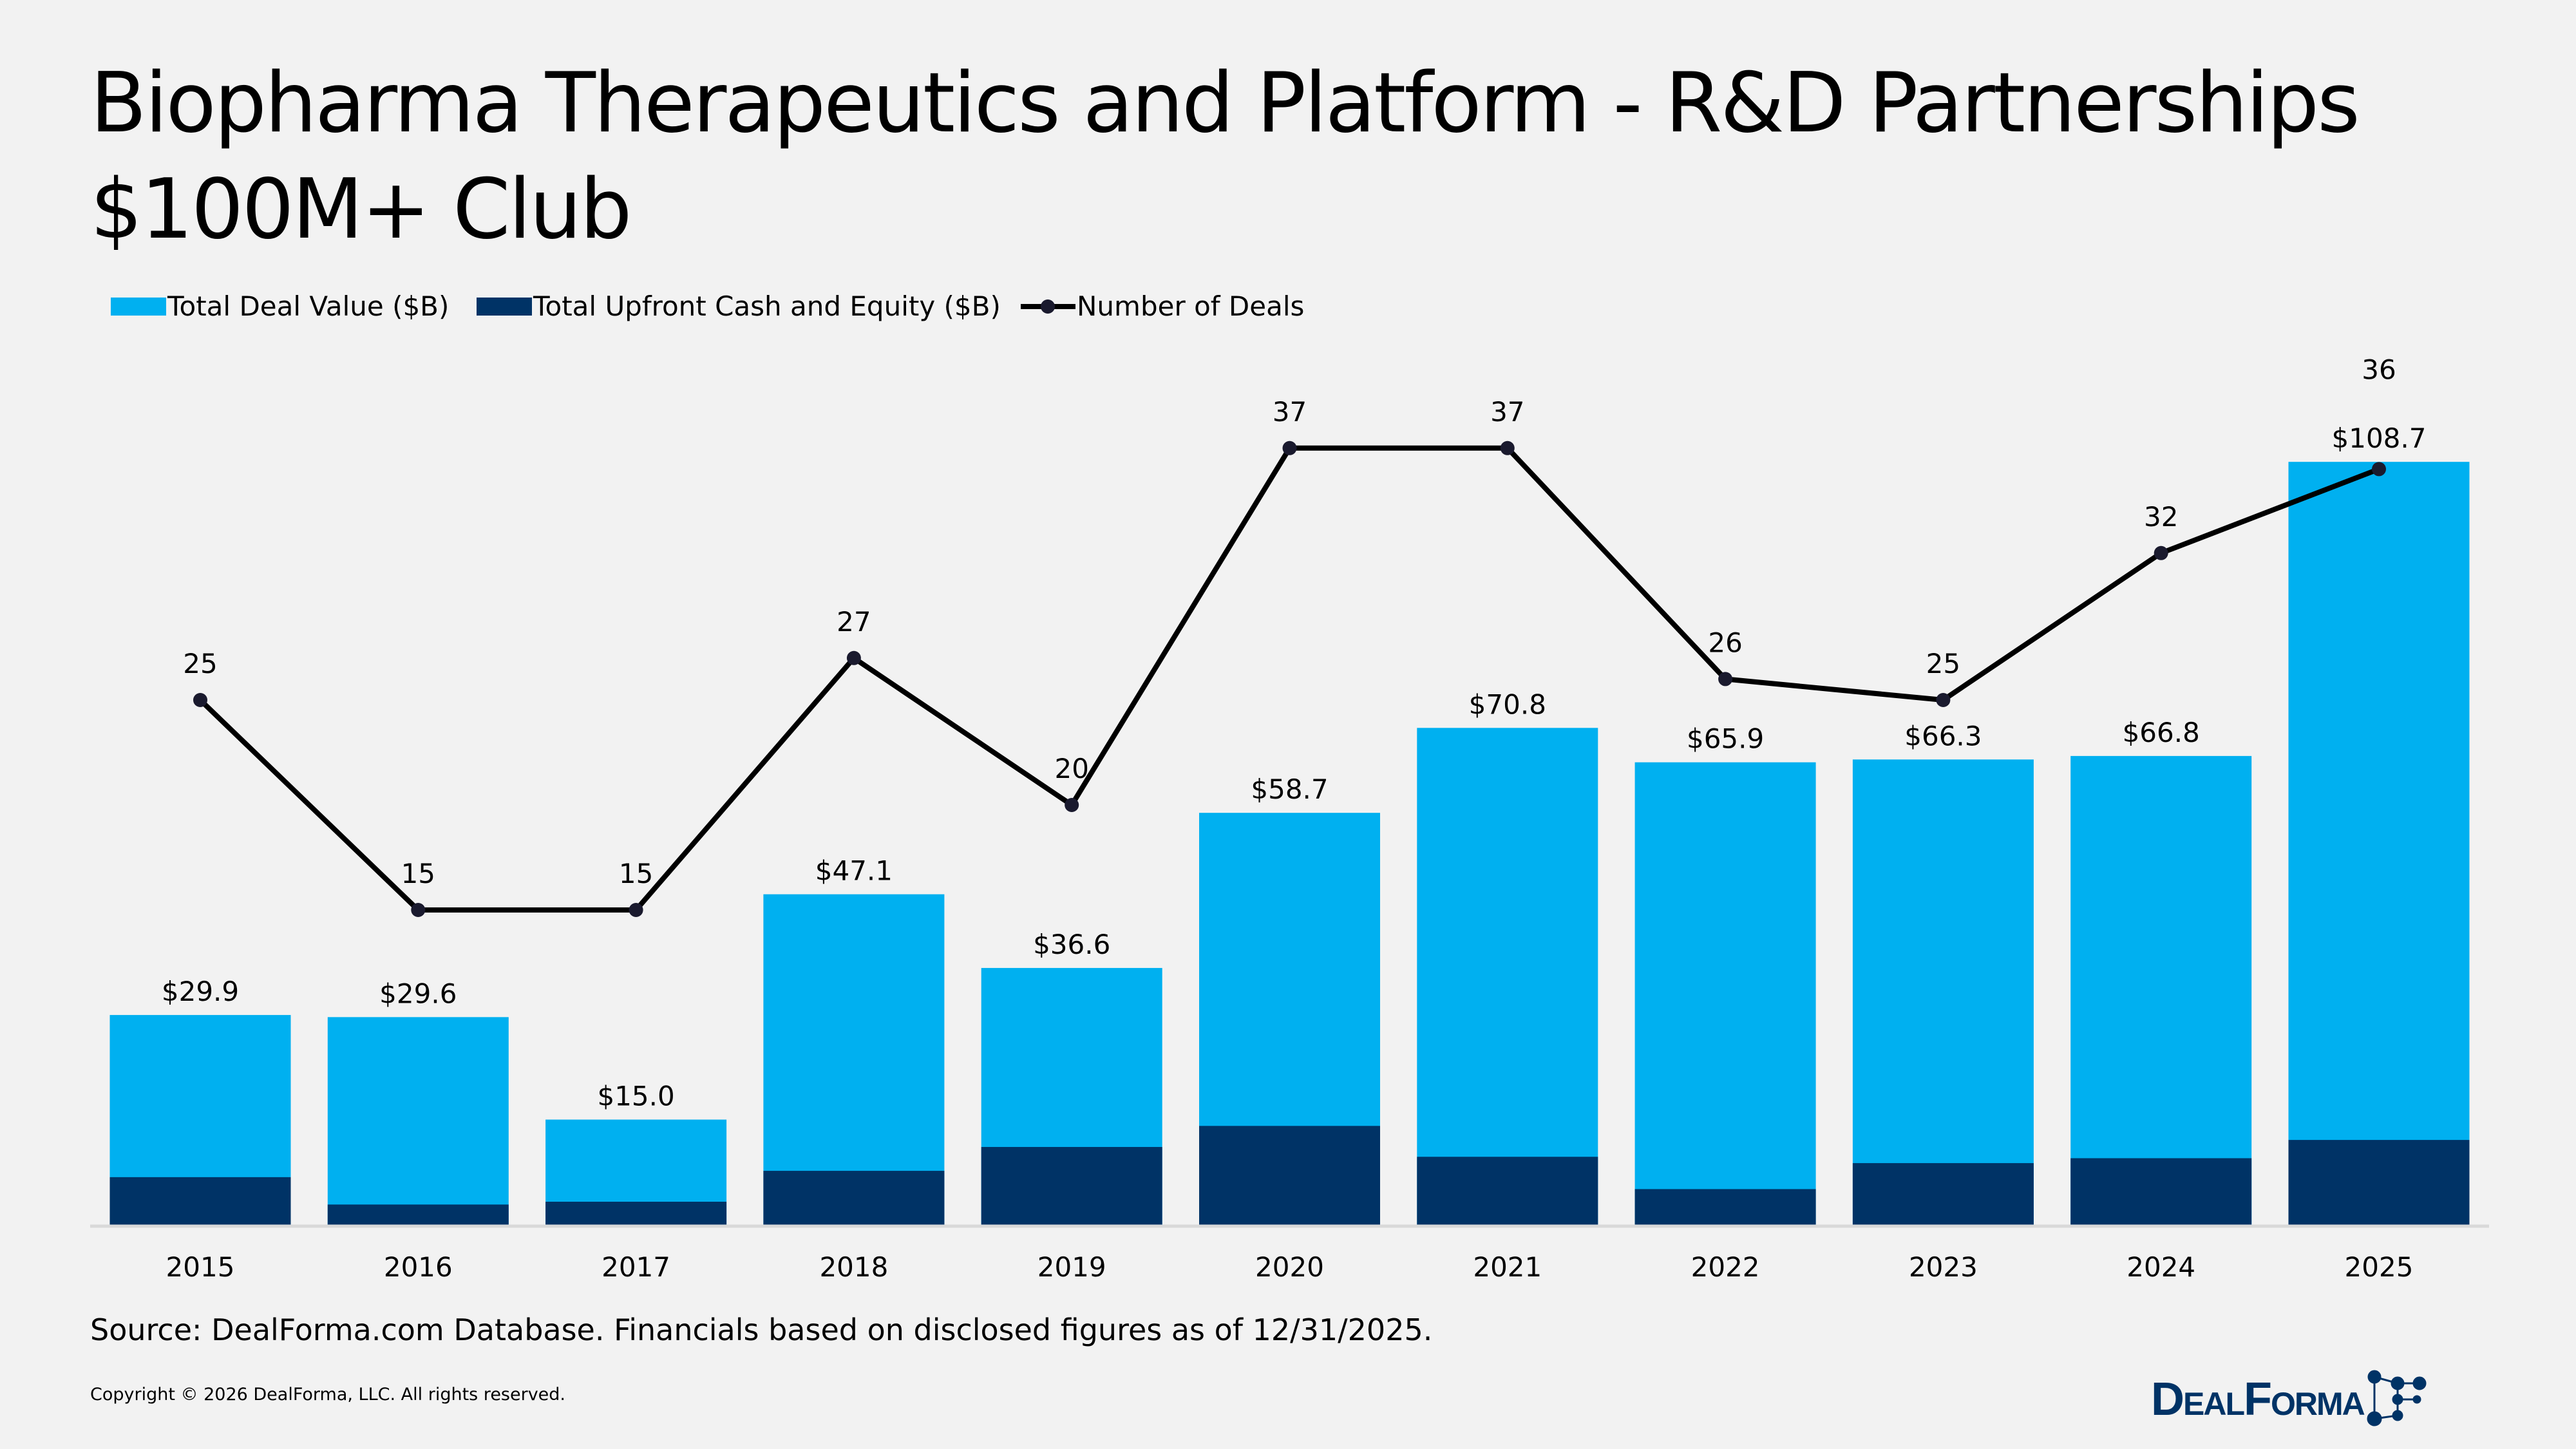  What do you see at coordinates (200, 991) in the screenshot?
I see `data-label-total: $29.9` at bounding box center [200, 991].